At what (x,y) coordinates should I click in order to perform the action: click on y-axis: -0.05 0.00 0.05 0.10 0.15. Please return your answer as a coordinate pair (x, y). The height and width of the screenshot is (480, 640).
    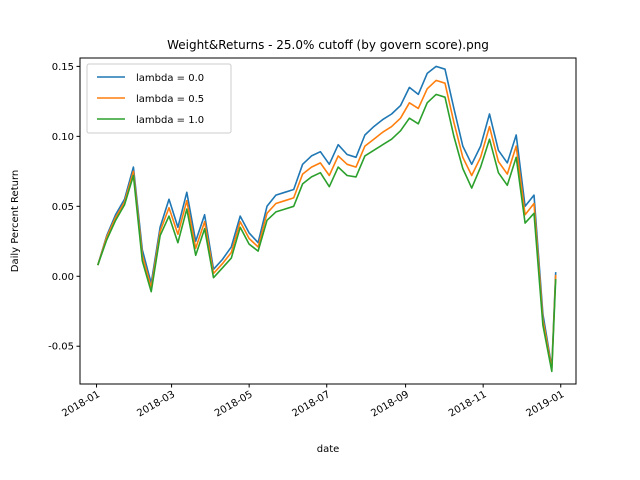
    Looking at the image, I should click on (64, 207).